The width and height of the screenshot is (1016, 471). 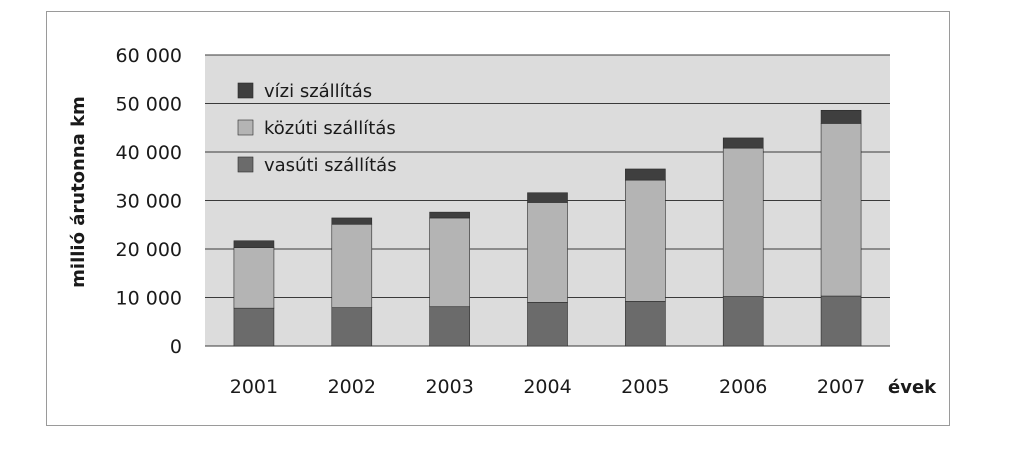 I want to click on bar-segment-vasúti-2002, so click(x=352, y=327).